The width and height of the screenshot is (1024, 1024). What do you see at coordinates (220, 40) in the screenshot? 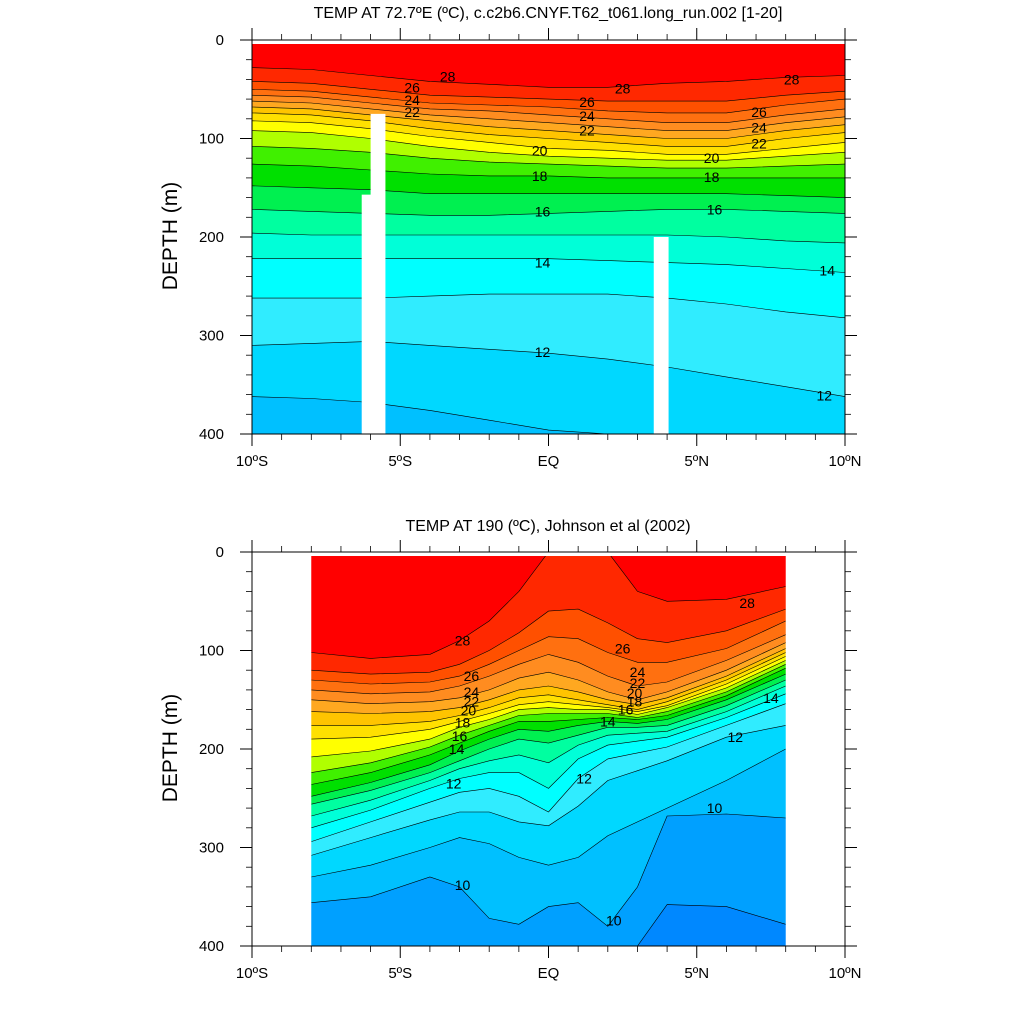
I see `y-tick-label: 0` at bounding box center [220, 40].